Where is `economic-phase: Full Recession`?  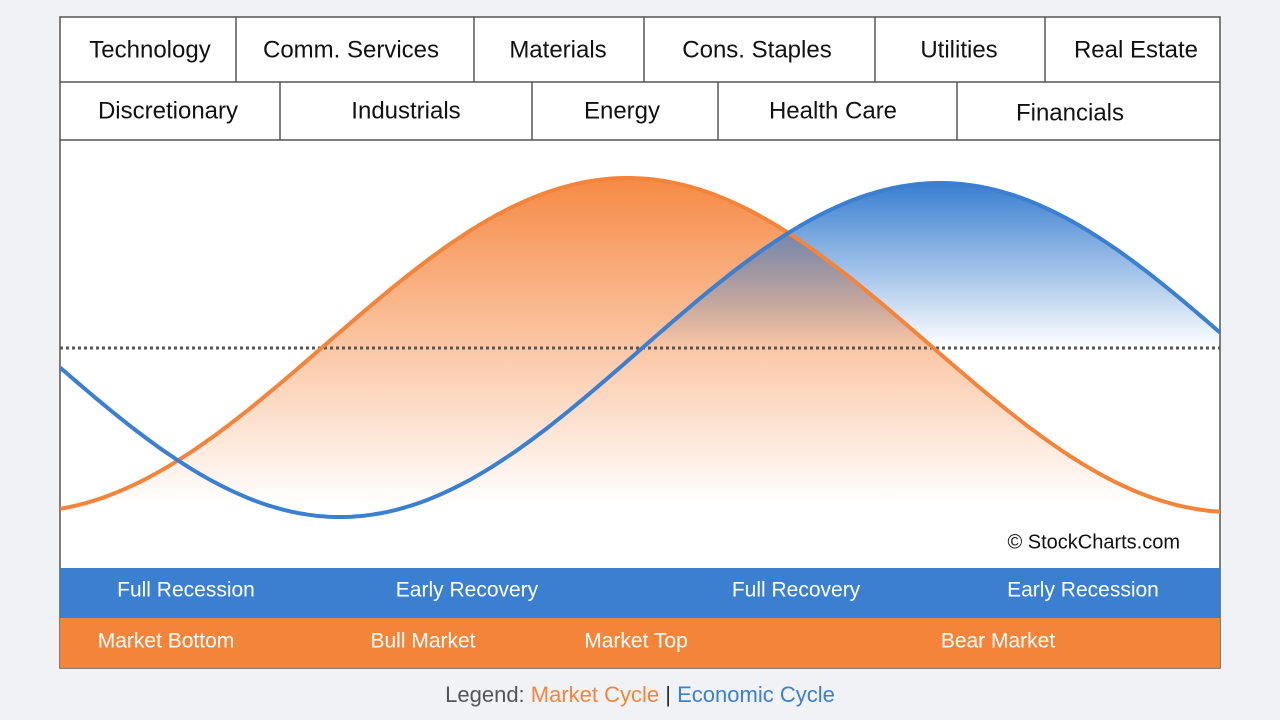
economic-phase: Full Recession is located at coordinates (186, 590).